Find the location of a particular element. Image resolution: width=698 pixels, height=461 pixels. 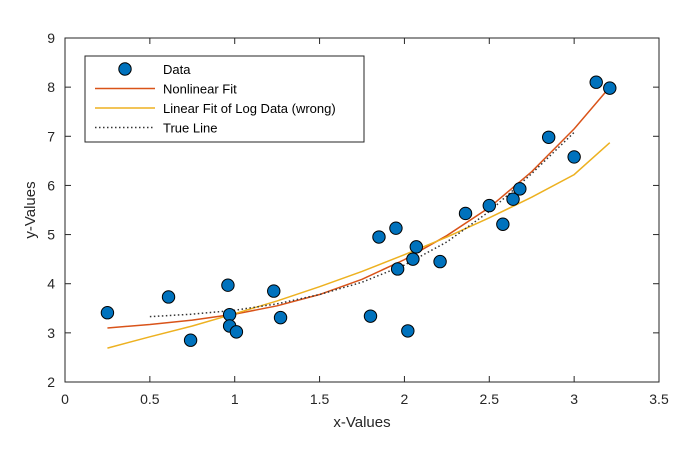

y-tick-label: 8 is located at coordinates (51, 87).